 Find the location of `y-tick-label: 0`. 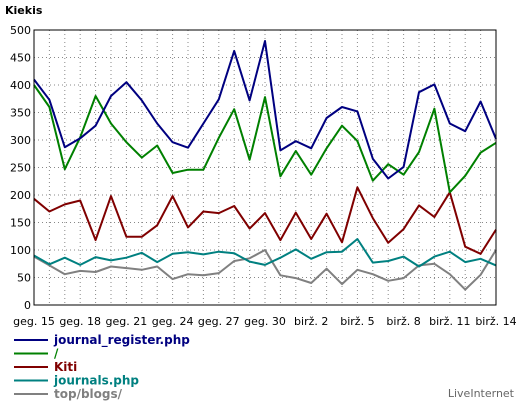

y-tick-label: 0 is located at coordinates (27, 305).